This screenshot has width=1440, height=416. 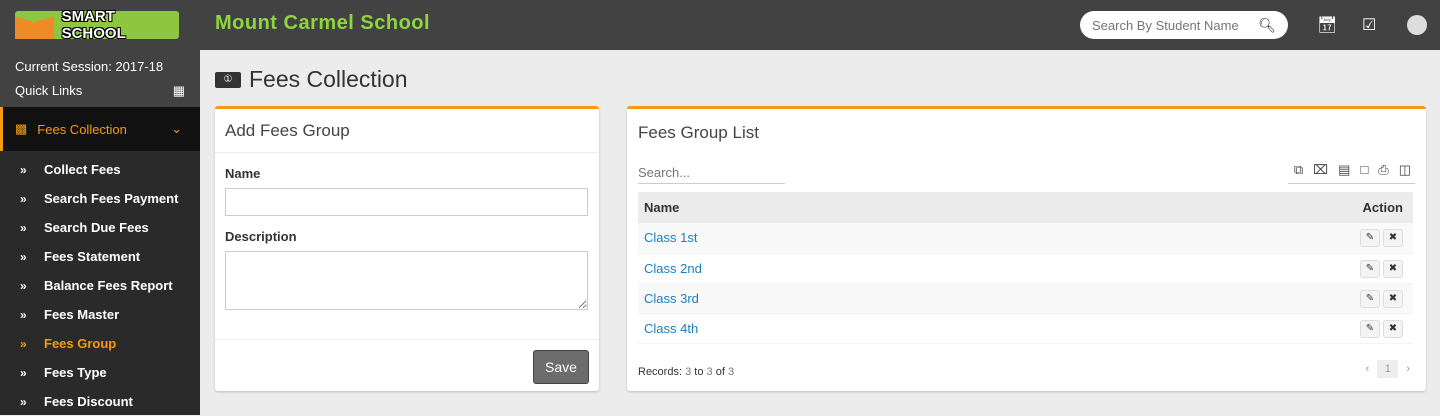 I want to click on money-icon: ①, so click(x=228, y=79).